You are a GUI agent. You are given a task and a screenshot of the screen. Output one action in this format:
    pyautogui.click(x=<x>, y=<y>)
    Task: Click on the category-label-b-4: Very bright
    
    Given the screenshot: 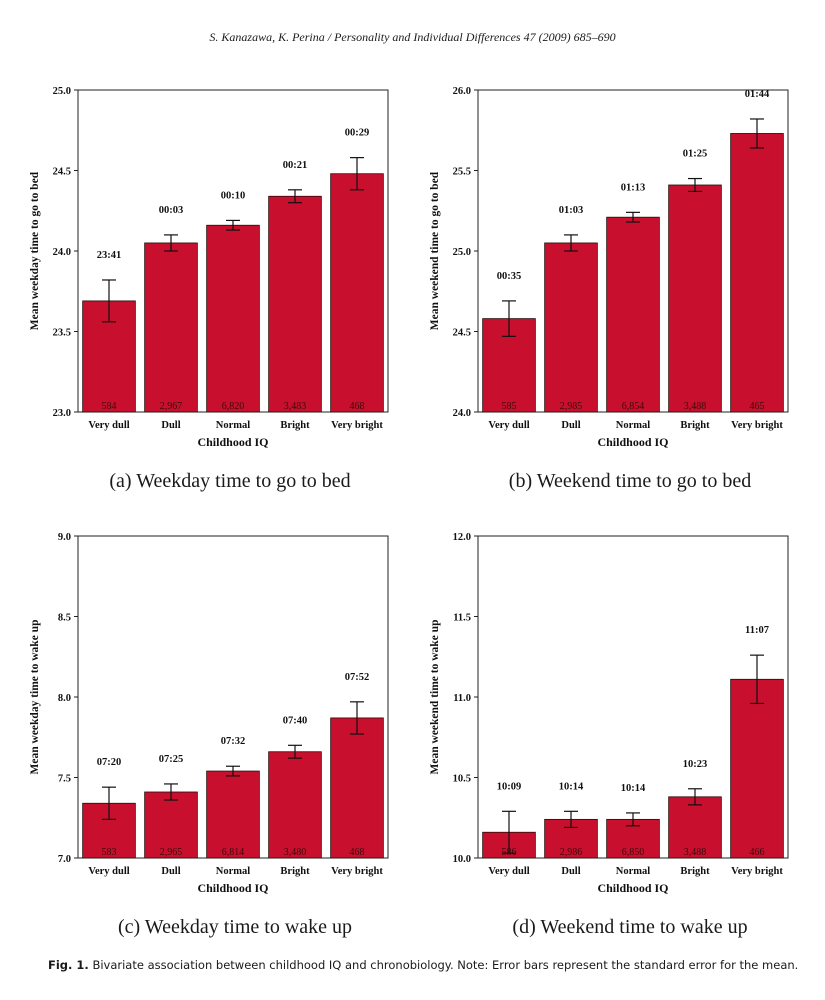 What is the action you would take?
    pyautogui.click(x=757, y=425)
    